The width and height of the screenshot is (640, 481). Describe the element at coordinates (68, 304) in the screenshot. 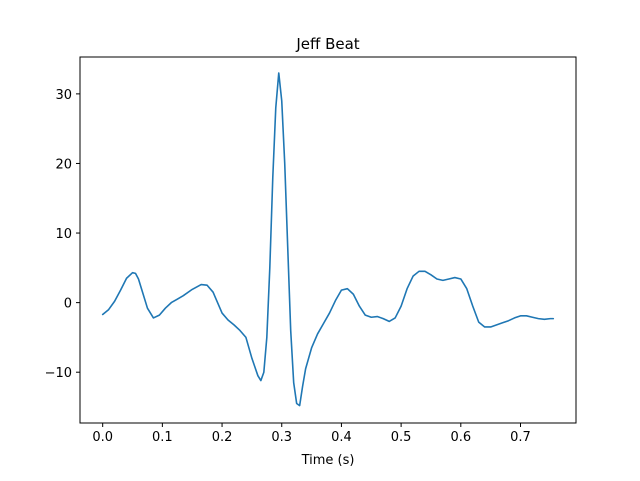

I see `y-tick-label: 0` at that location.